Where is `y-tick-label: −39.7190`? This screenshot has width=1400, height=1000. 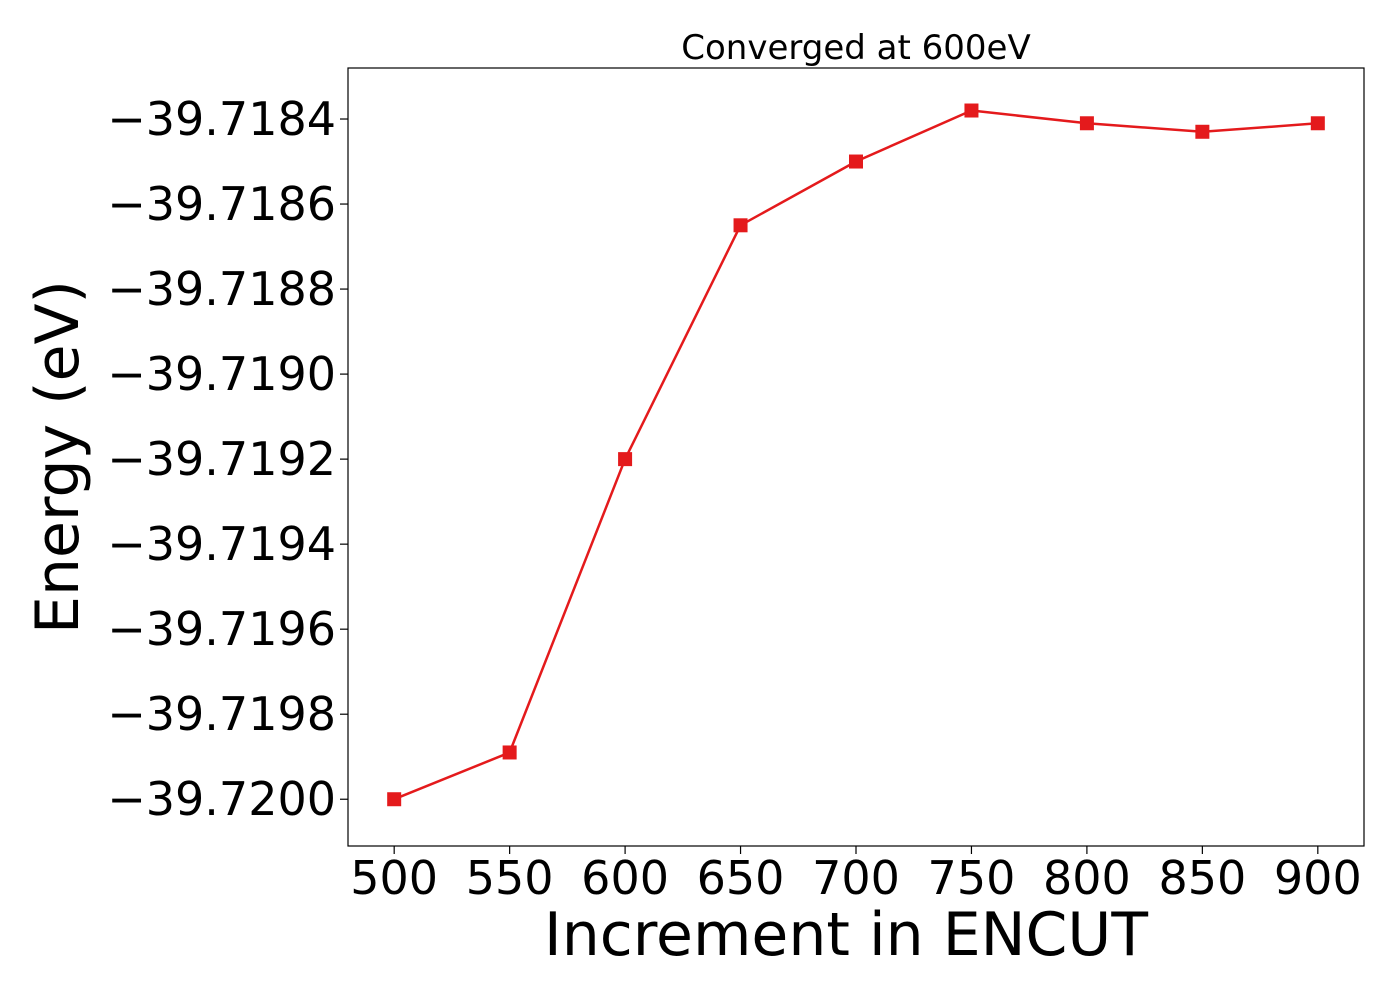
y-tick-label: −39.7190 is located at coordinates (221, 374).